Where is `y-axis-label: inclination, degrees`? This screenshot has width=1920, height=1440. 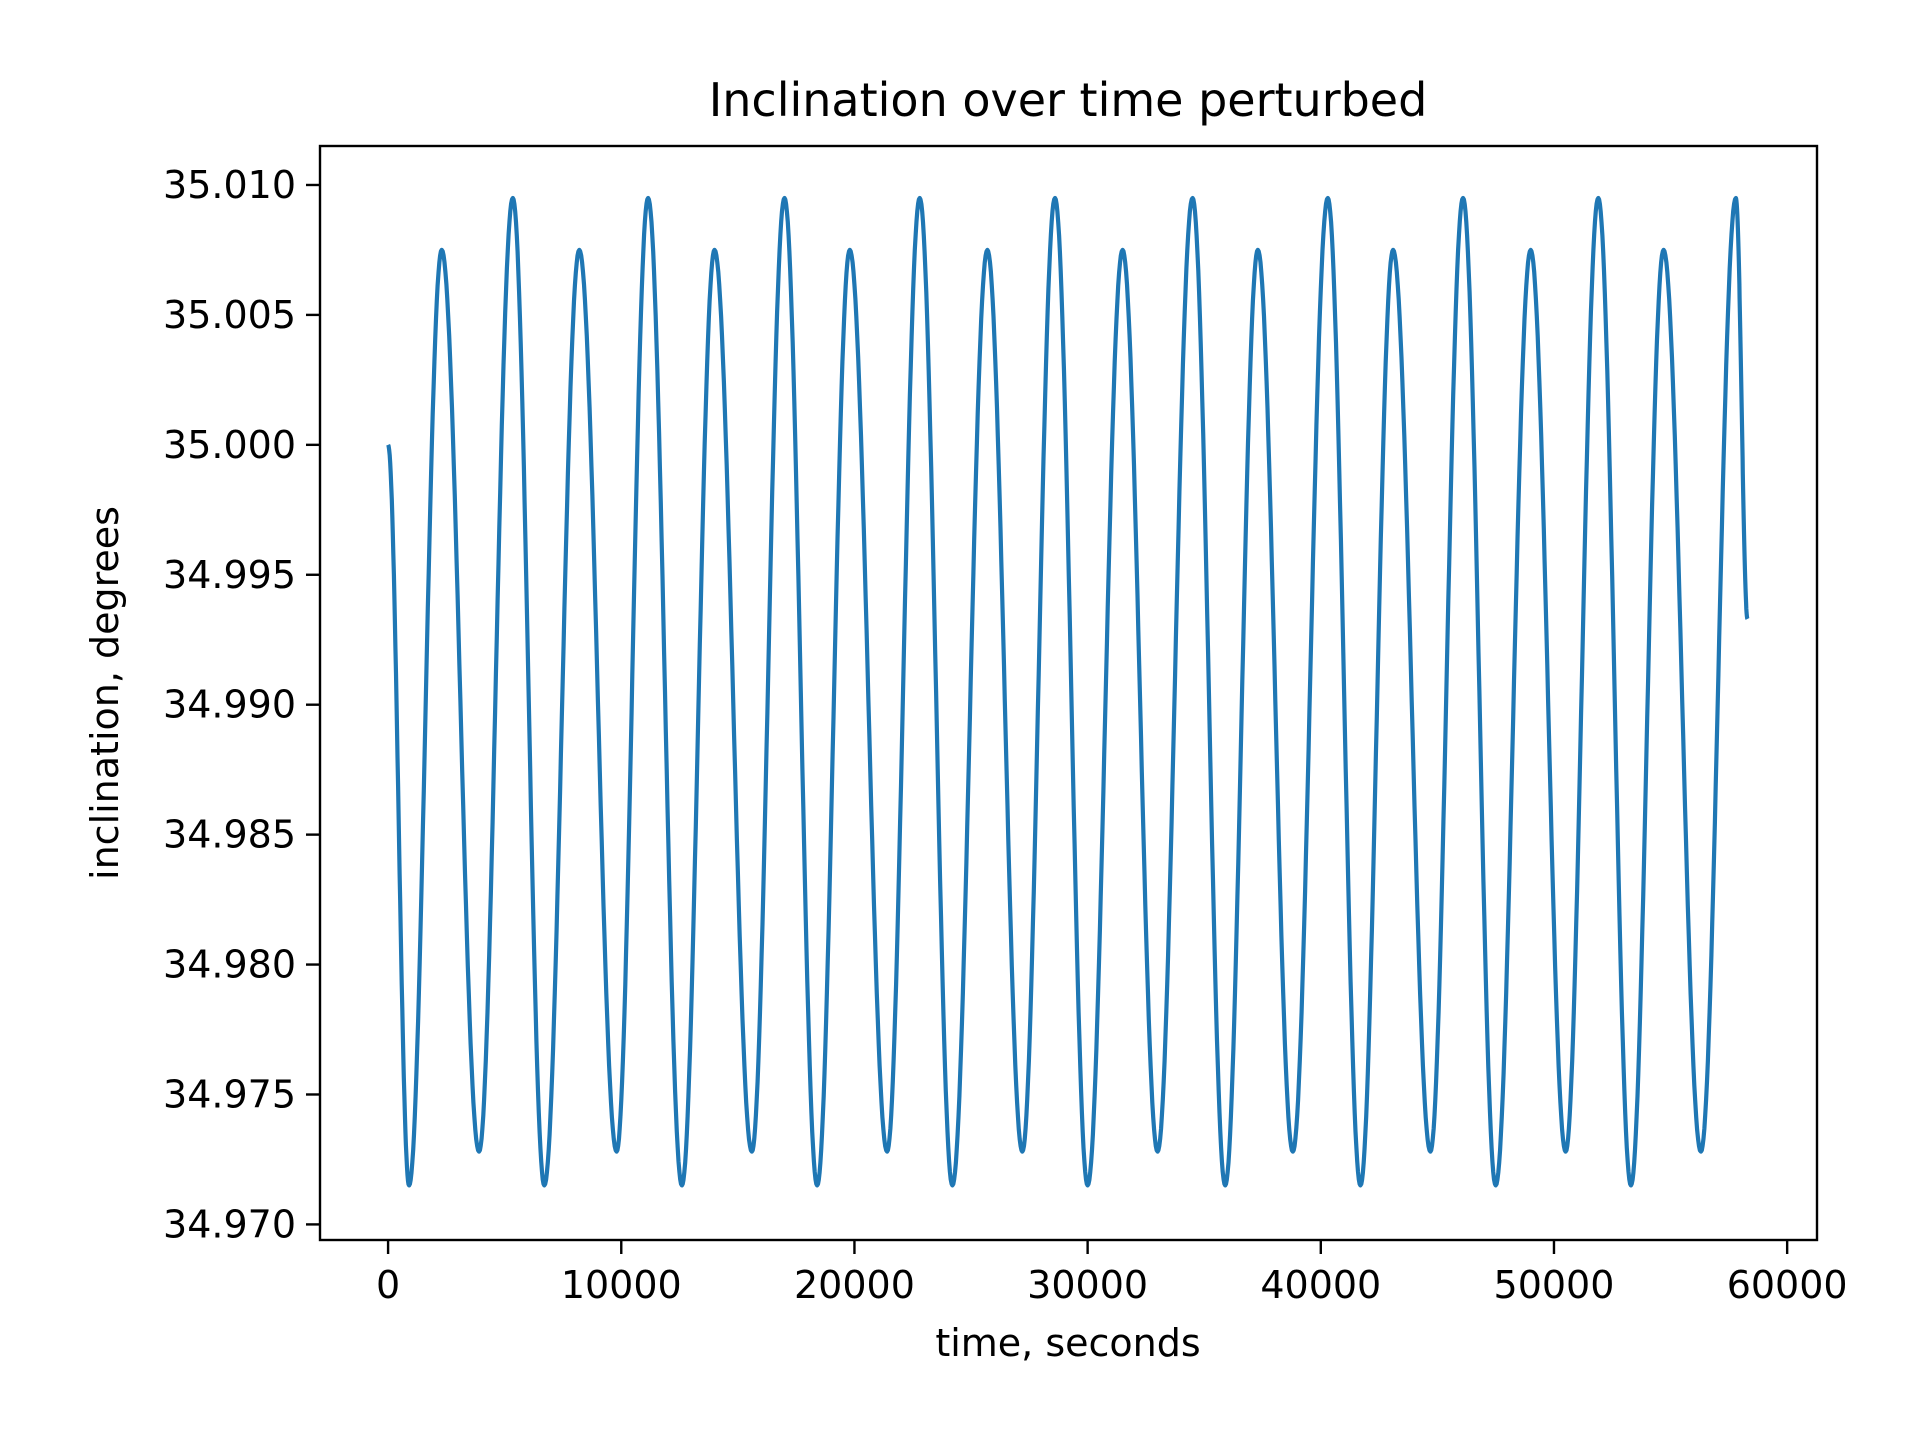 y-axis-label: inclination, degrees is located at coordinates (105, 693).